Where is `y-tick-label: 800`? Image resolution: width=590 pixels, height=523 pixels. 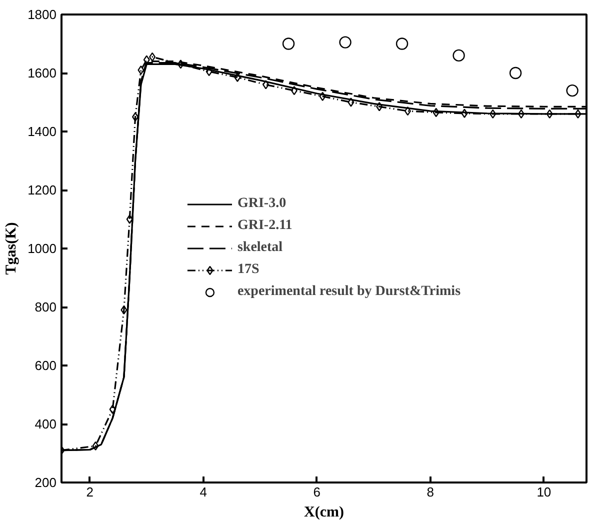 y-tick-label: 800 is located at coordinates (45, 307).